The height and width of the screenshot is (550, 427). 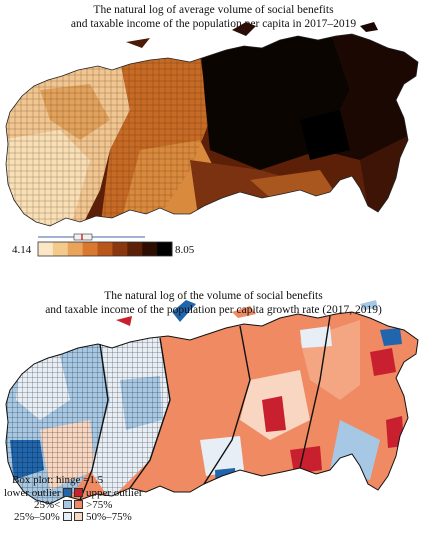 I want to click on map1-boxplot, so click(x=91, y=237).